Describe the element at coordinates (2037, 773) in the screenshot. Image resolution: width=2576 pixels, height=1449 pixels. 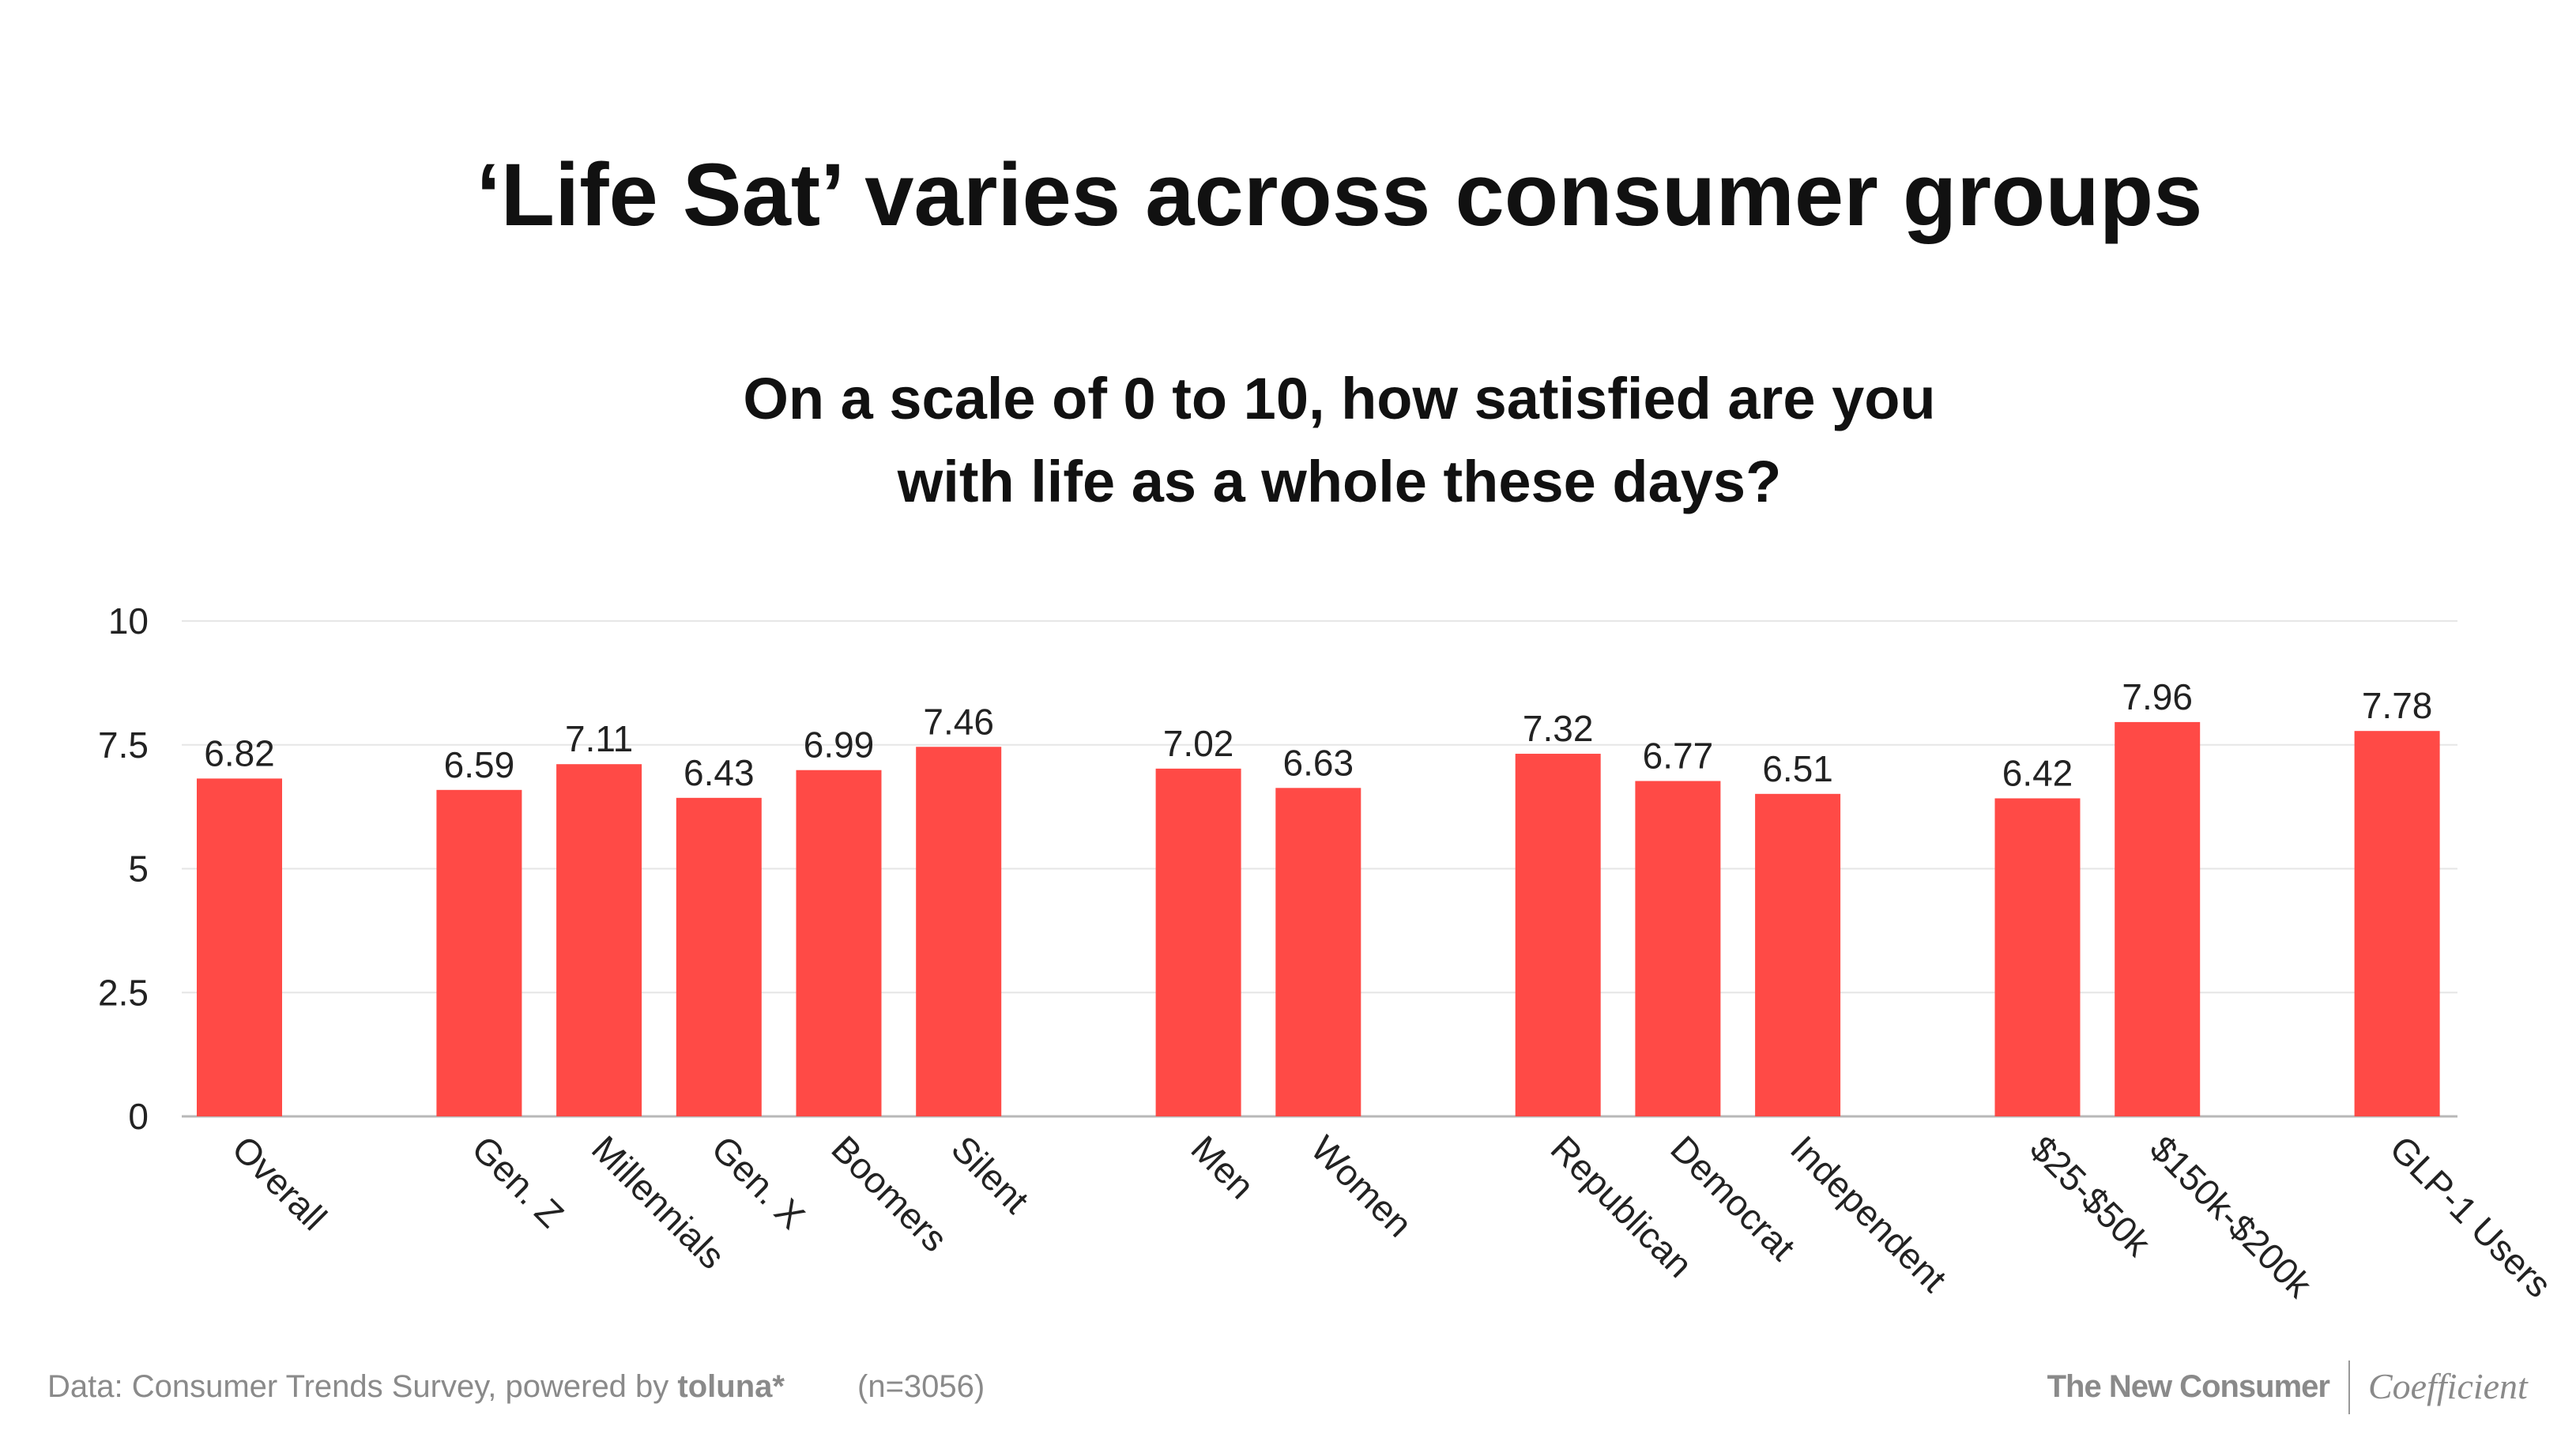
I see `value-label: 6.42` at that location.